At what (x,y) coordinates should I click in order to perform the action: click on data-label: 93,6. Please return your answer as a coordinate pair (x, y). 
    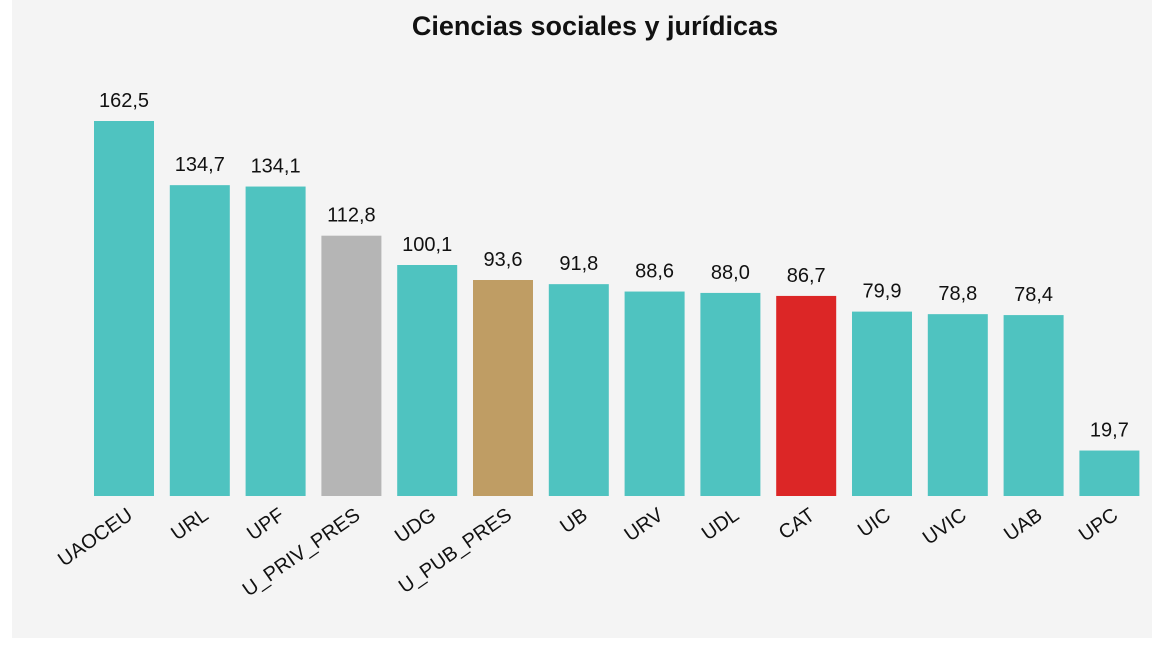
    Looking at the image, I should click on (503, 260).